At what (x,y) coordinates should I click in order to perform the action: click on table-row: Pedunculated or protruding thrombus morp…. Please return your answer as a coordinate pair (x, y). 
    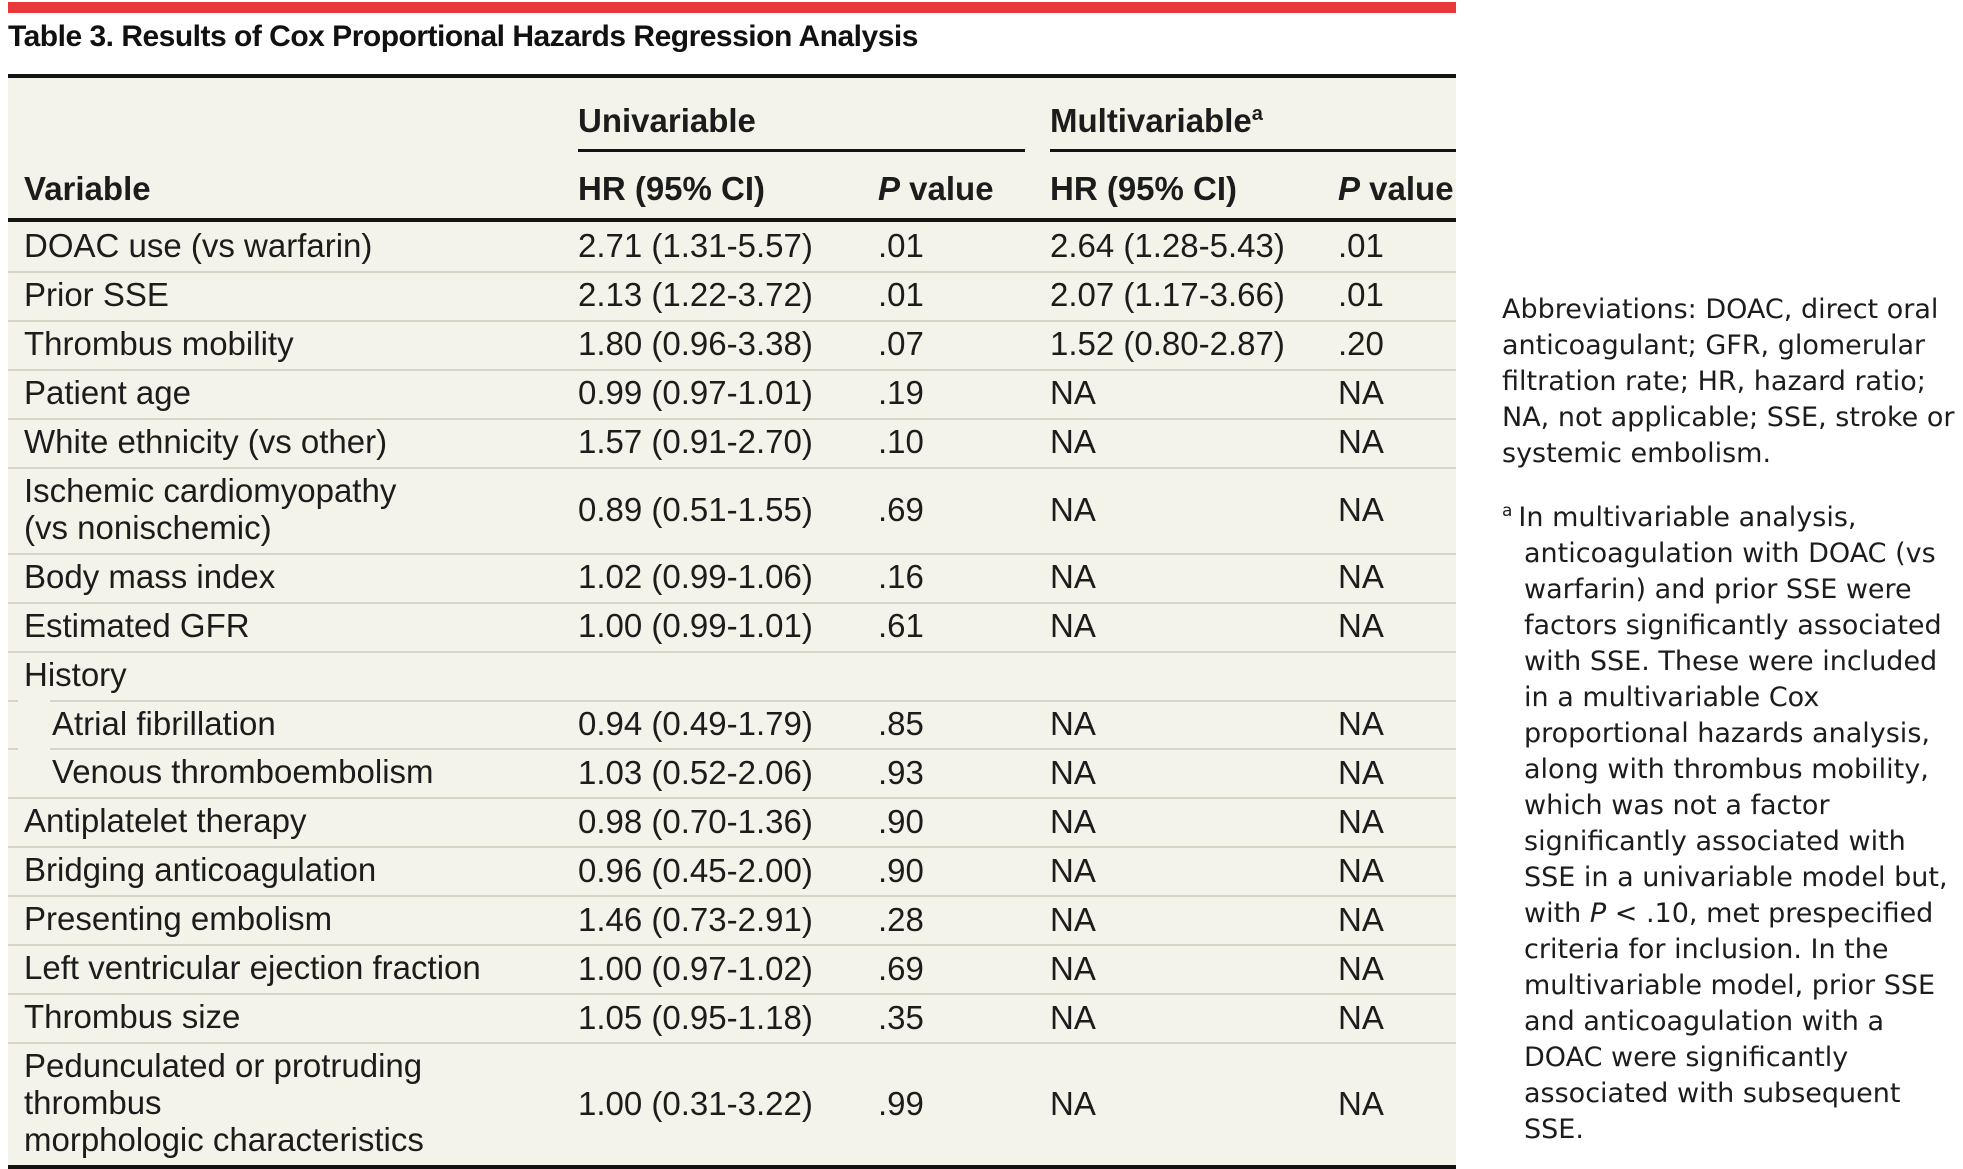
    Looking at the image, I should click on (732, 1103).